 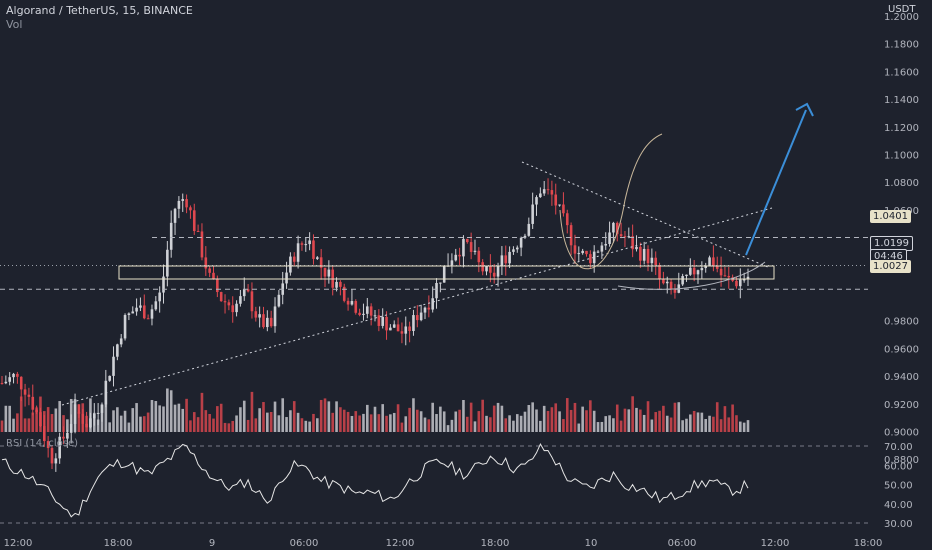 What do you see at coordinates (901, 156) in the screenshot?
I see `price-tick-label: 1.1000` at bounding box center [901, 156].